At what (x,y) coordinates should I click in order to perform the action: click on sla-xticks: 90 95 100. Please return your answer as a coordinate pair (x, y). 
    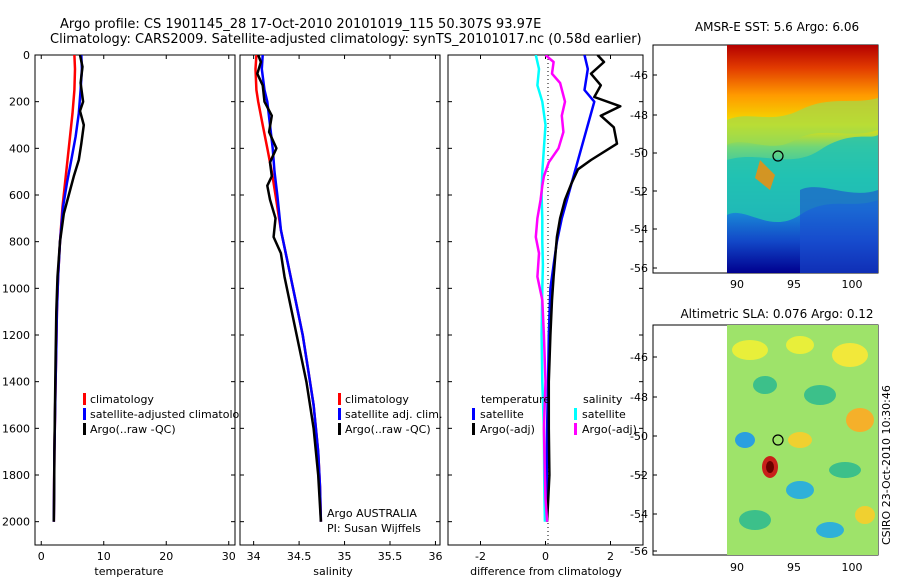
    Looking at the image, I should click on (796, 567).